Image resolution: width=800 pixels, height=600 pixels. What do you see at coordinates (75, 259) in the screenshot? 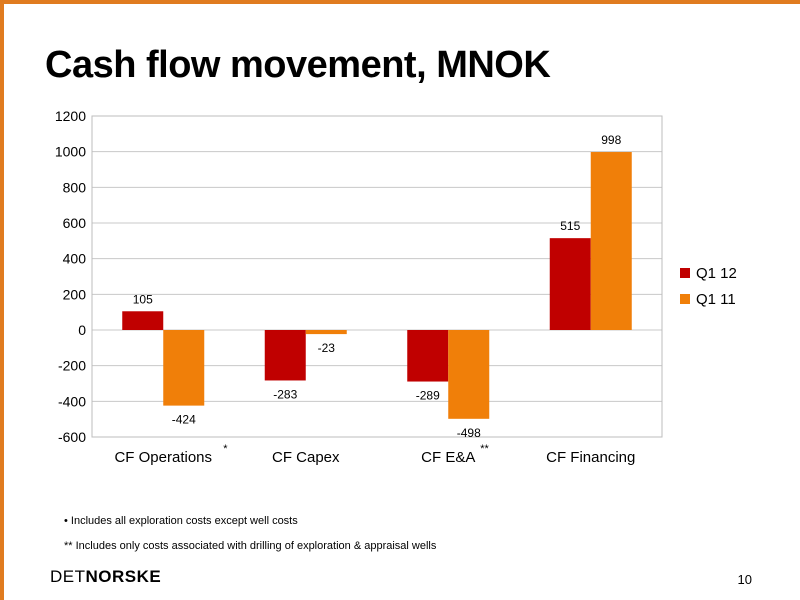
I see `y-tick-label: 400` at bounding box center [75, 259].